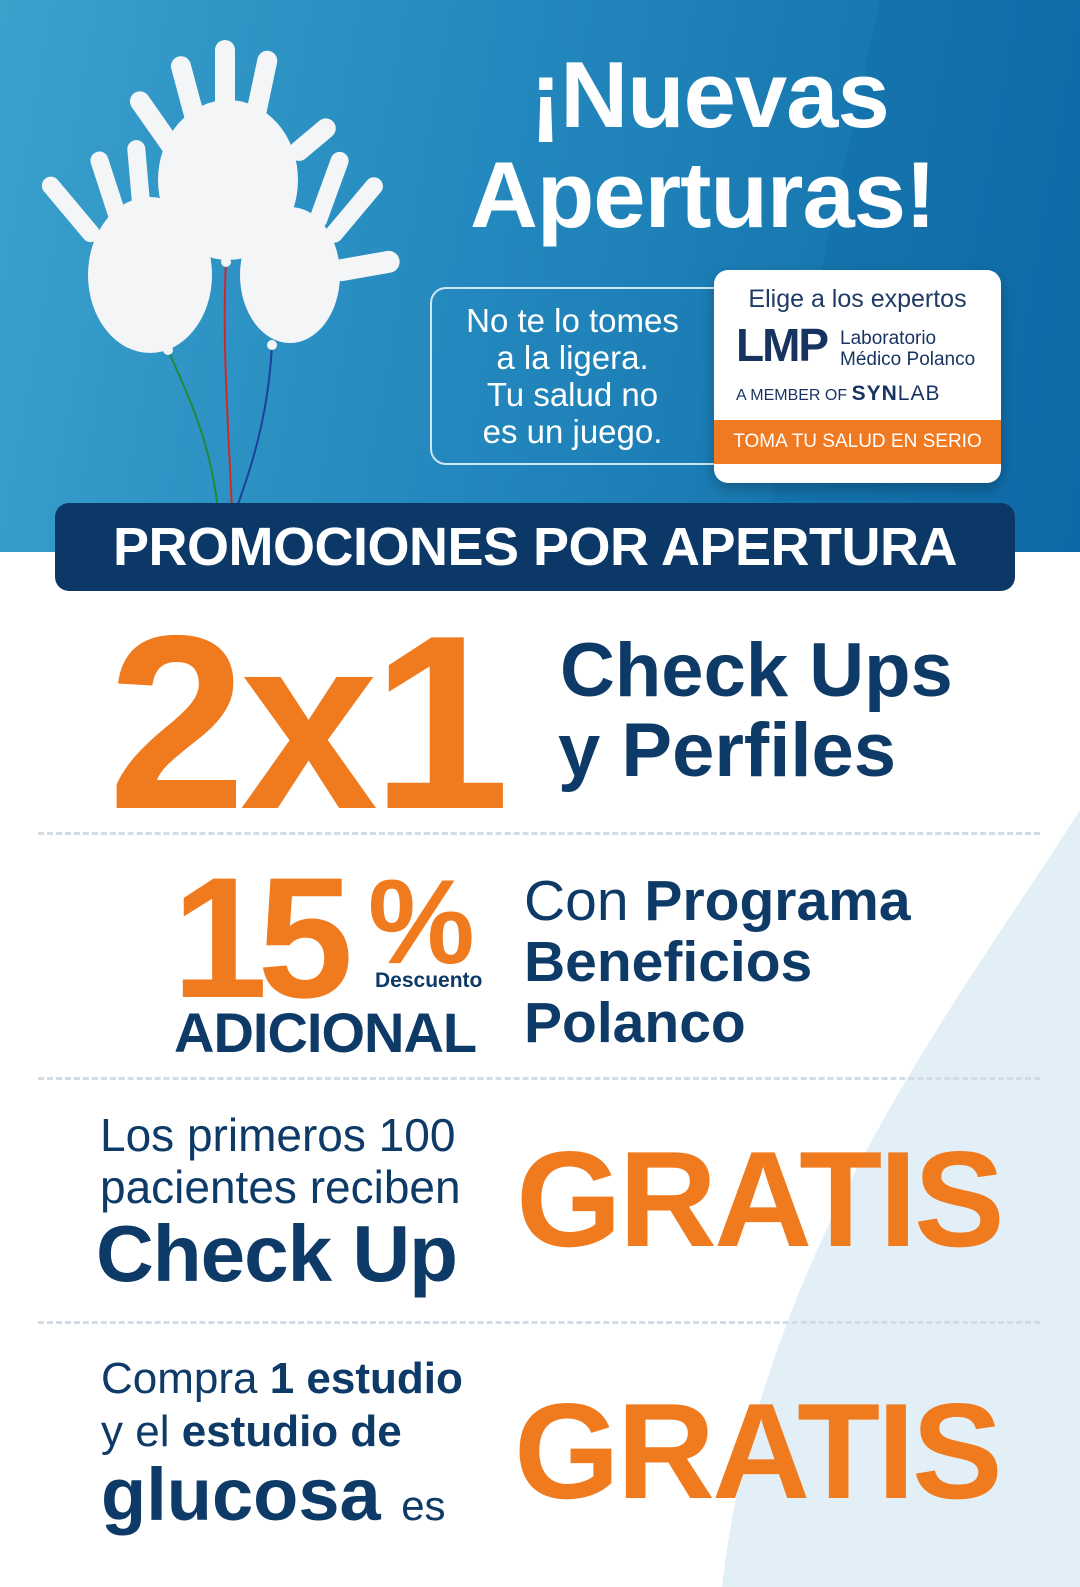 This screenshot has width=1080, height=1587. I want to click on synlab-logo: SYNLAB, so click(896, 393).